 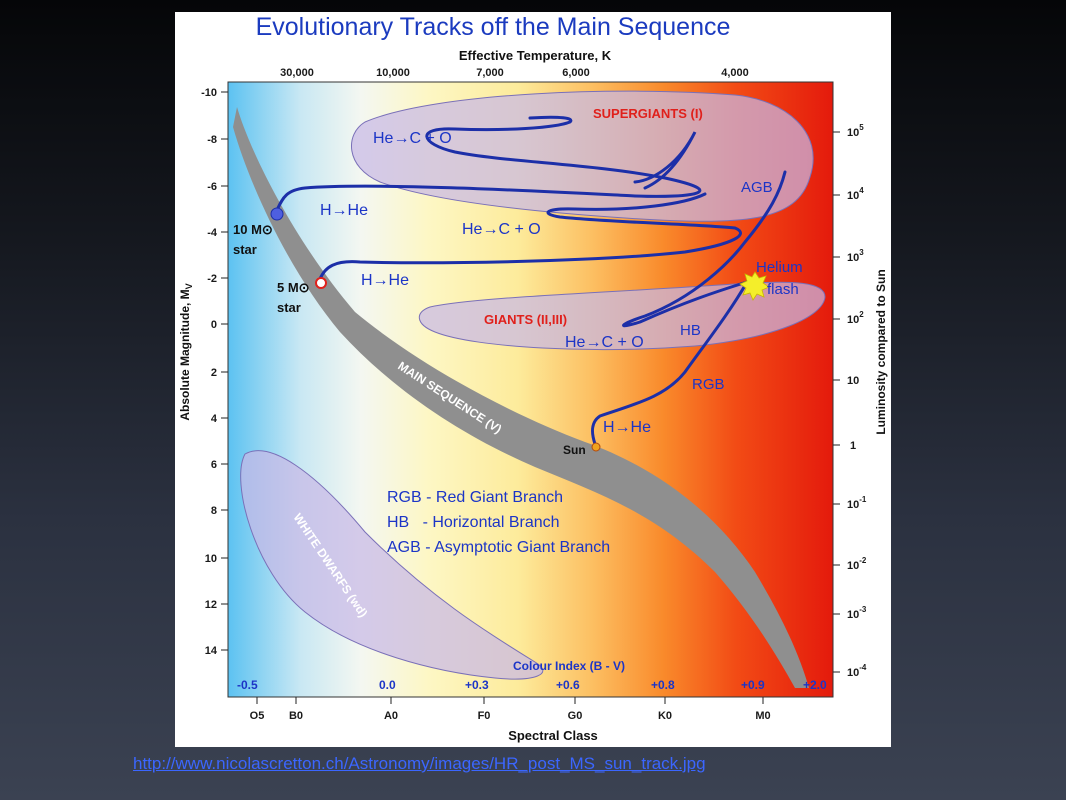 I want to click on bottom-axis-ticks: O5 B0 A0 F0 G0 K0 M0, so click(x=510, y=716).